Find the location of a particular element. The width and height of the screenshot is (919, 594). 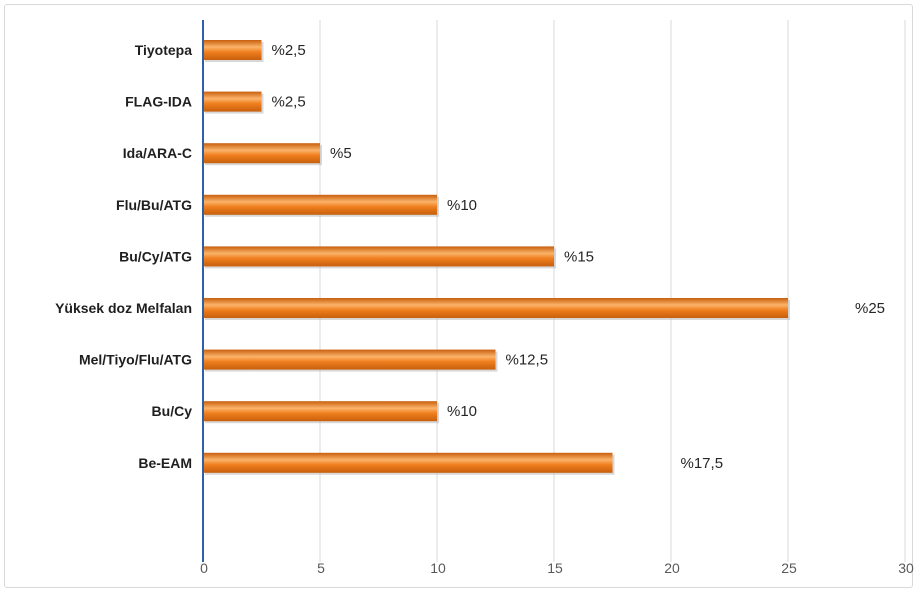

x-tick-label: 20 is located at coordinates (672, 568).